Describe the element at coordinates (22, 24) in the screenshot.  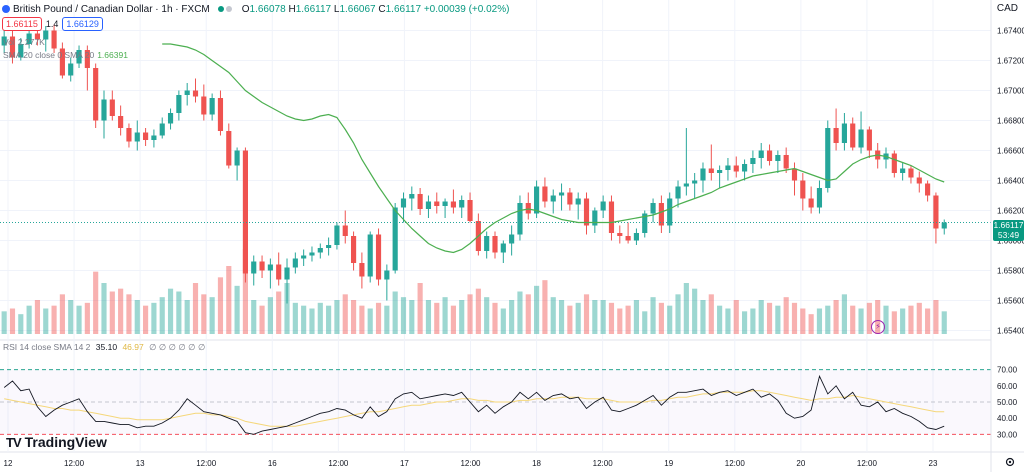
I see `sell-button: 1.66115` at that location.